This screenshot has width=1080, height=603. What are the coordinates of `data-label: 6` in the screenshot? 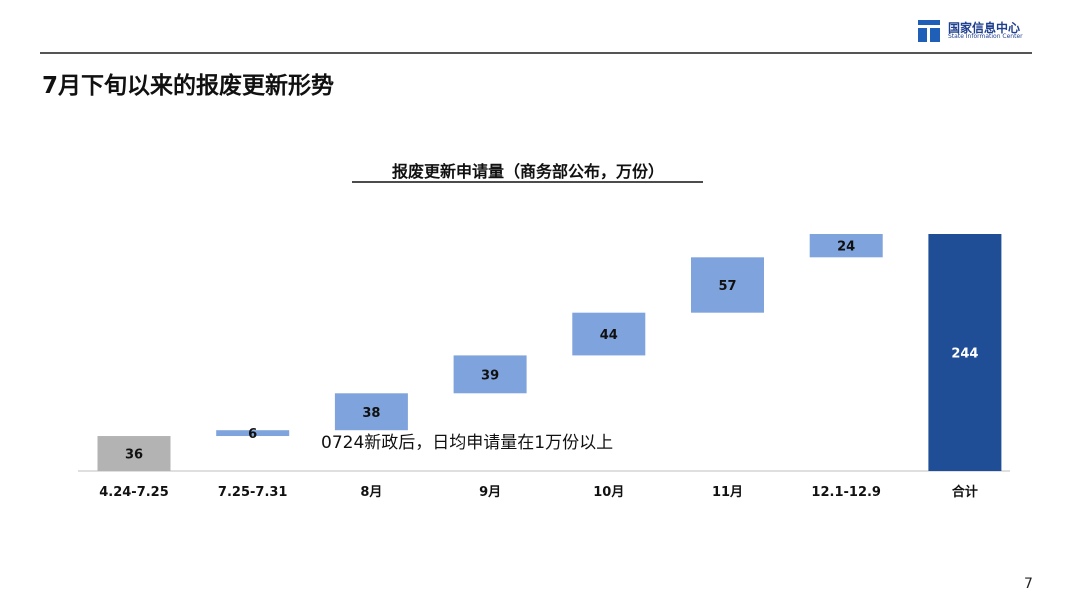 It's located at (252, 434).